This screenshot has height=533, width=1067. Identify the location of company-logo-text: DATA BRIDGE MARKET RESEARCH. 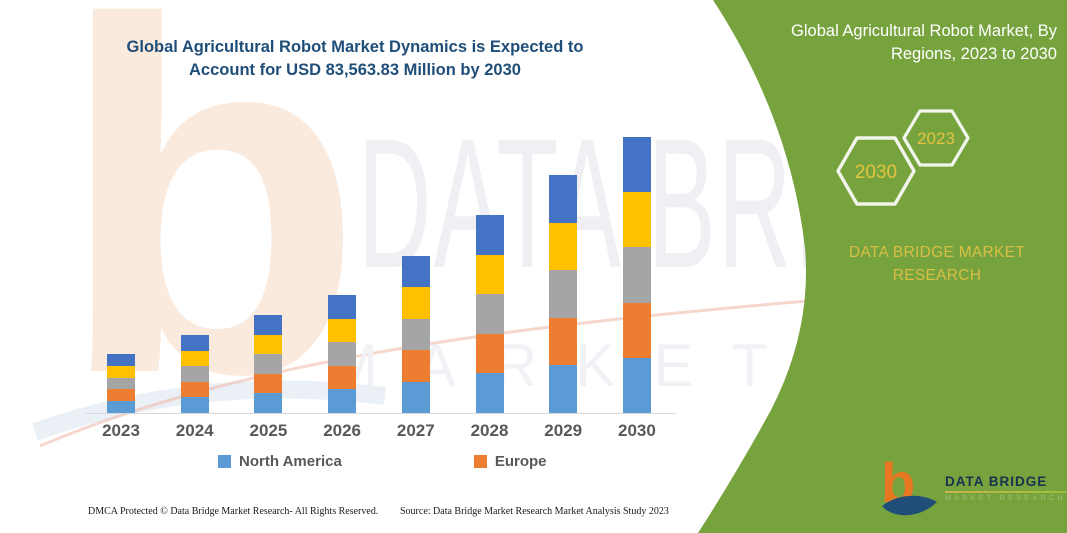
(1005, 488).